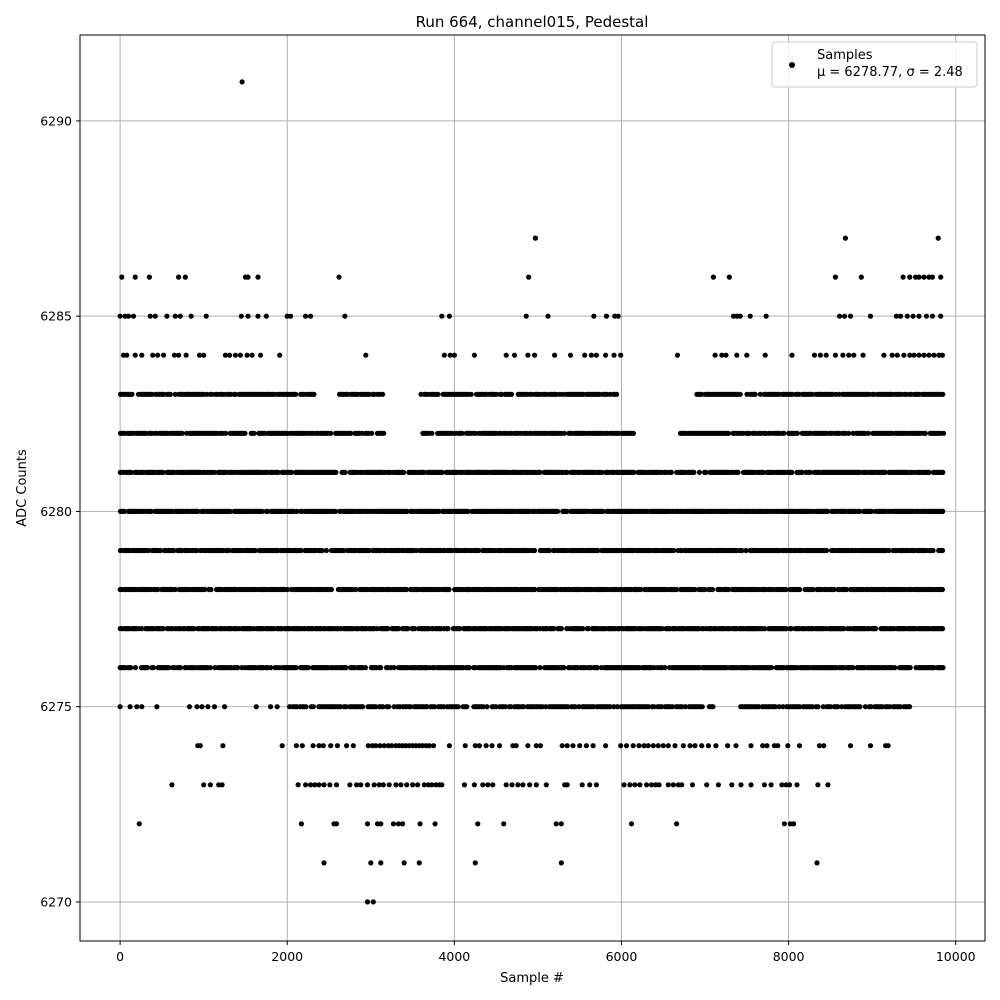 The width and height of the screenshot is (1000, 1000). Describe the element at coordinates (56, 706) in the screenshot. I see `y-tick-label: 6275` at that location.